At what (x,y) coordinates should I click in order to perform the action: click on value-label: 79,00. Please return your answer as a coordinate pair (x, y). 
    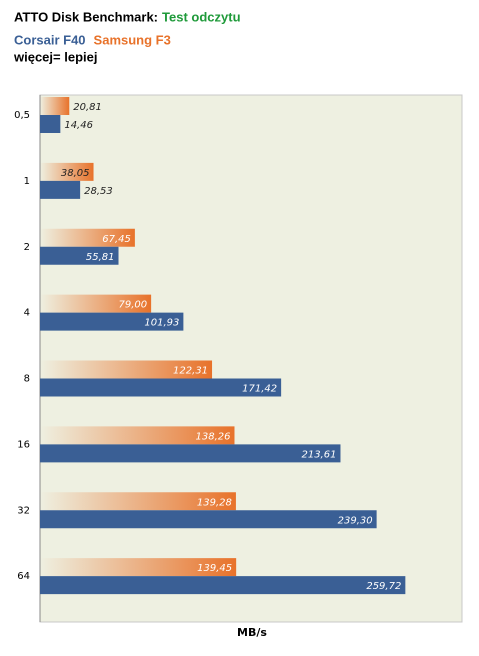
    Looking at the image, I should click on (132, 305).